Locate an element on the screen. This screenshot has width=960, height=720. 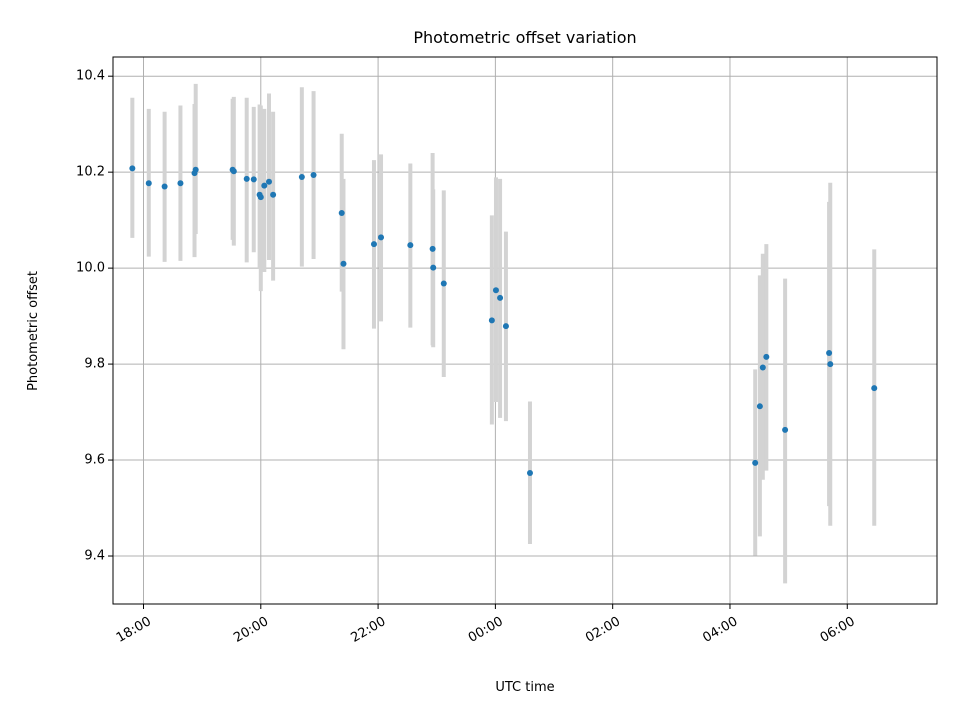
y-tick-label: 10.2 is located at coordinates (90, 172).